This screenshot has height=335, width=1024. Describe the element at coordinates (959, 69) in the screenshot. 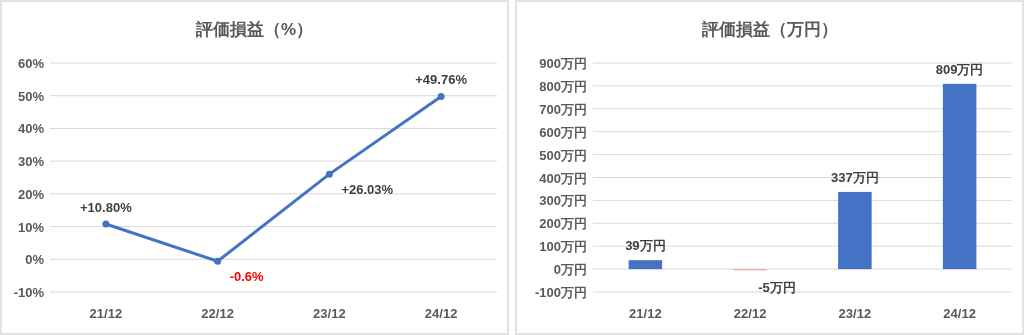

I see `data-label: 809万円` at that location.